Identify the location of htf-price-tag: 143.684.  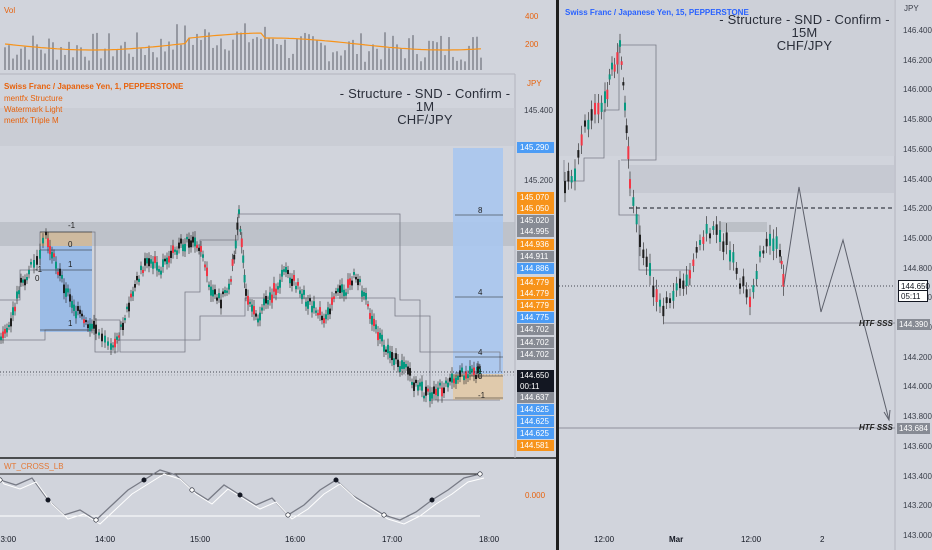
(913, 428).